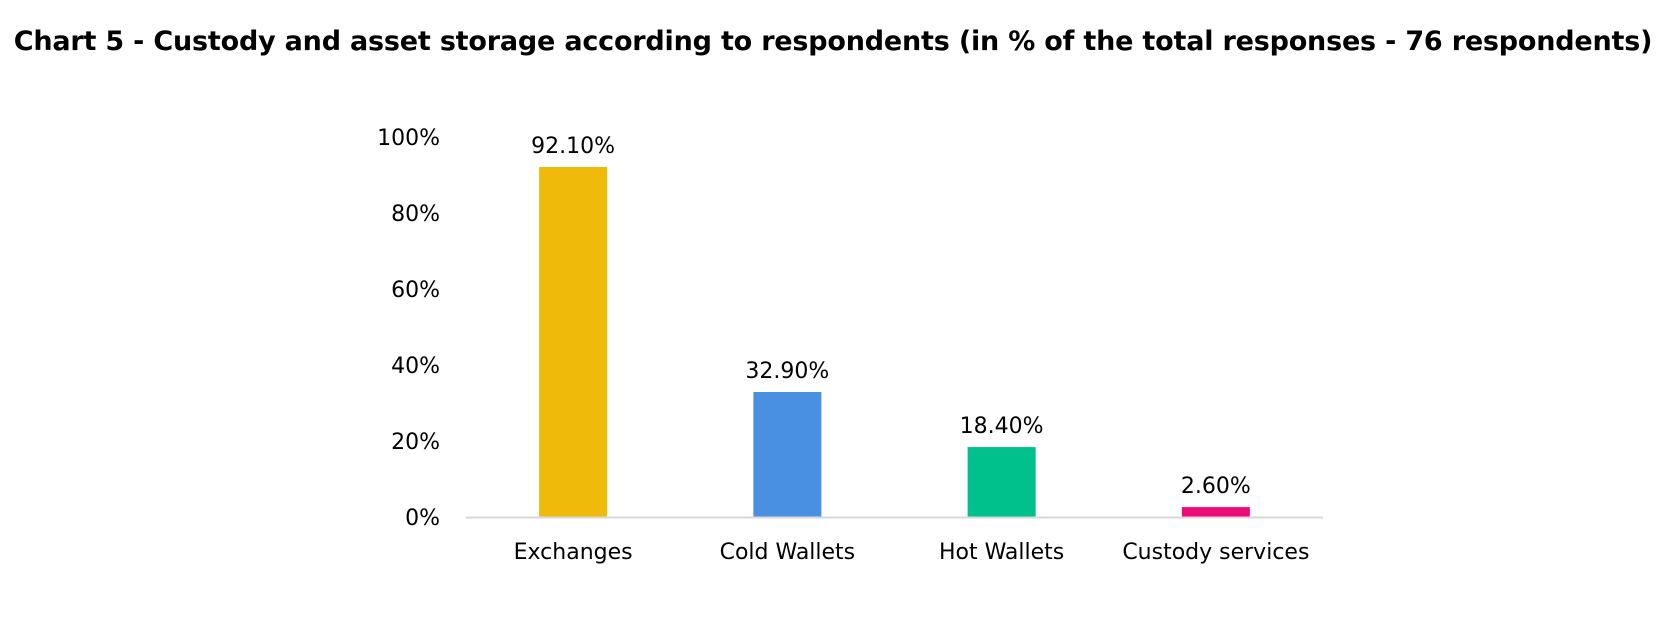 Image resolution: width=1666 pixels, height=632 pixels. I want to click on bar-custody-services, so click(1215, 512).